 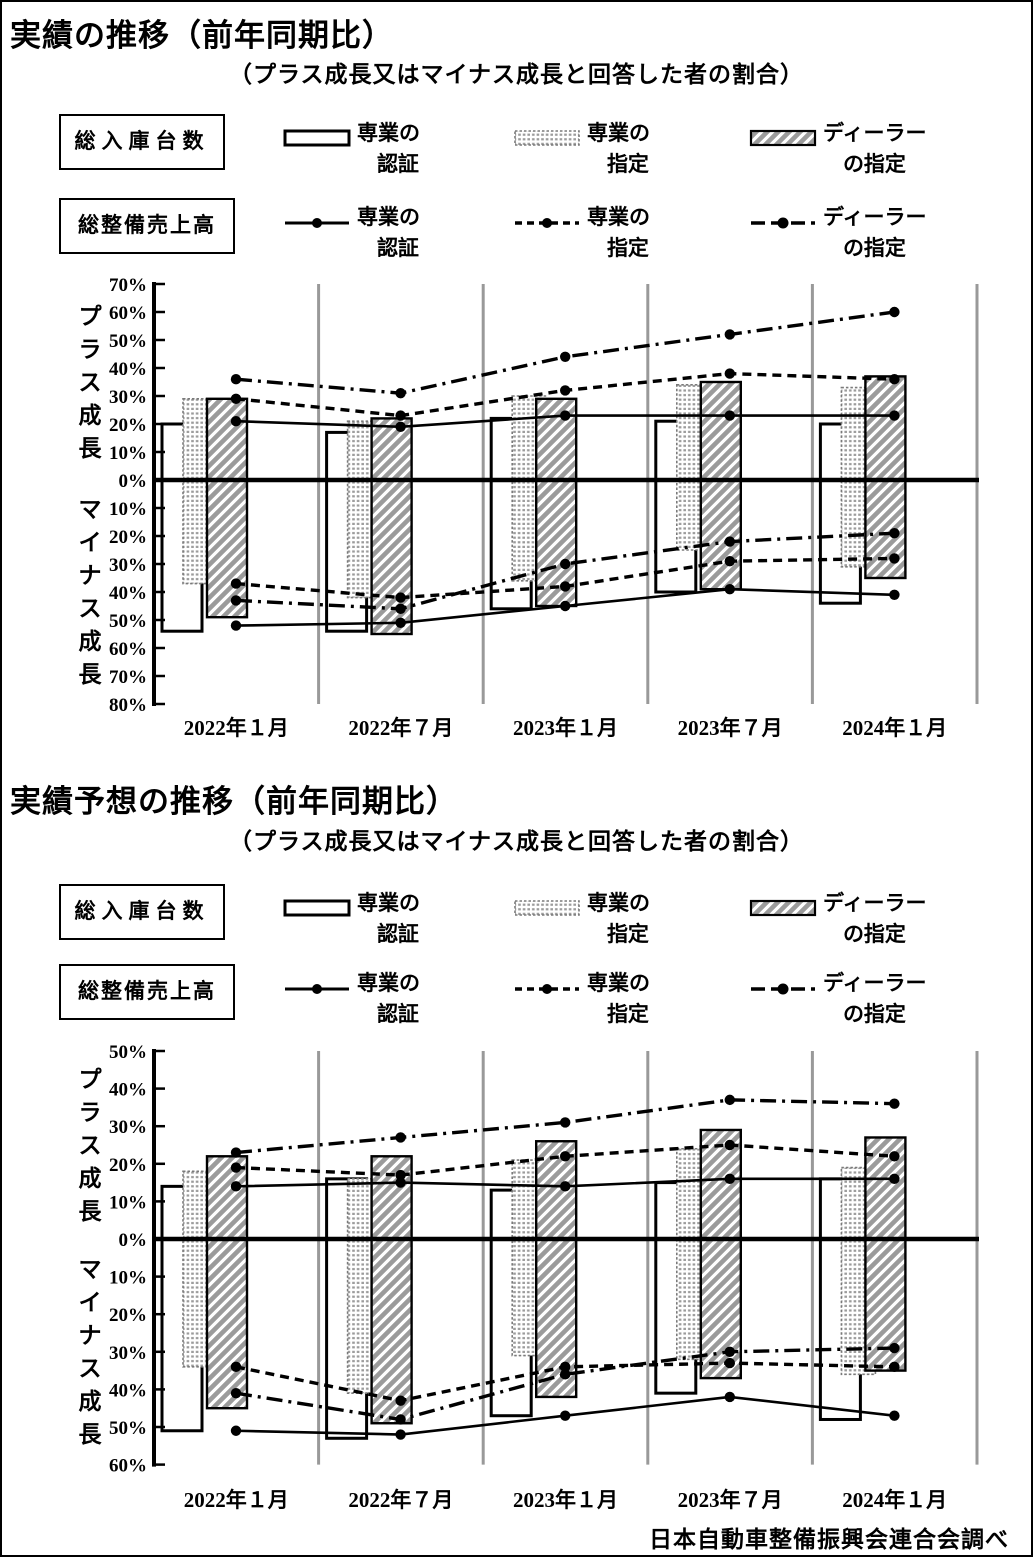 What do you see at coordinates (202, 35) in the screenshot?
I see `chart1-title: 実績の推移（前年同期比）` at bounding box center [202, 35].